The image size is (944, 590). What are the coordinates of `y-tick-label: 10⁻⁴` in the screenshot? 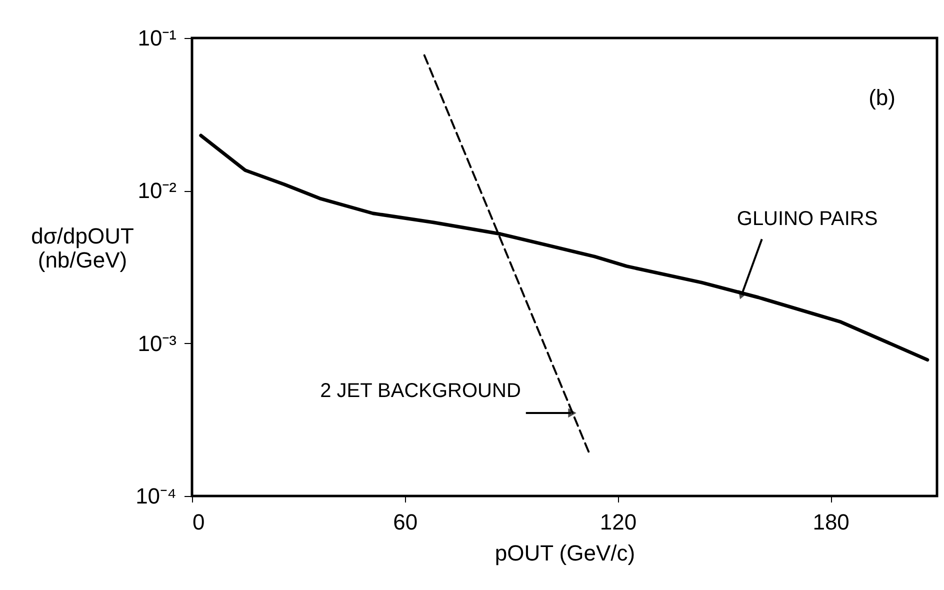 It's located at (156, 496).